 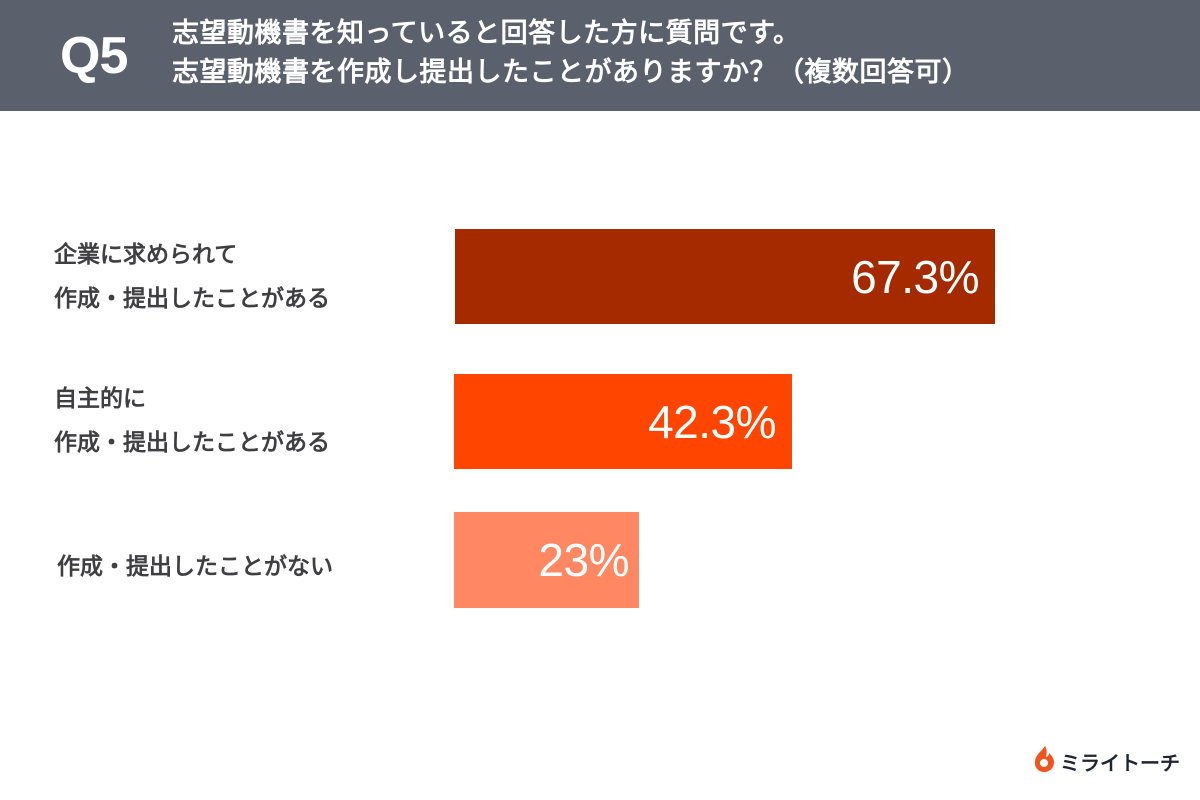 I want to click on category-label-3-line-1: 作成・提出したことがない, so click(x=195, y=567).